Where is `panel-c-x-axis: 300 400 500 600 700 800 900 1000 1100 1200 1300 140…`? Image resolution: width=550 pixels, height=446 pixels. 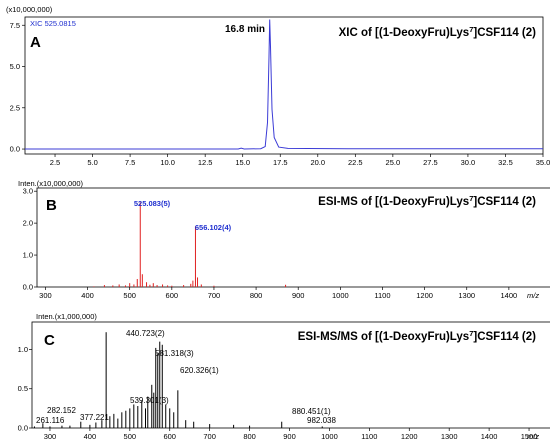 panel-c-x-axis: 300 400 500 600 700 800 900 1000 1100 1200 1300 140… is located at coordinates (291, 434).